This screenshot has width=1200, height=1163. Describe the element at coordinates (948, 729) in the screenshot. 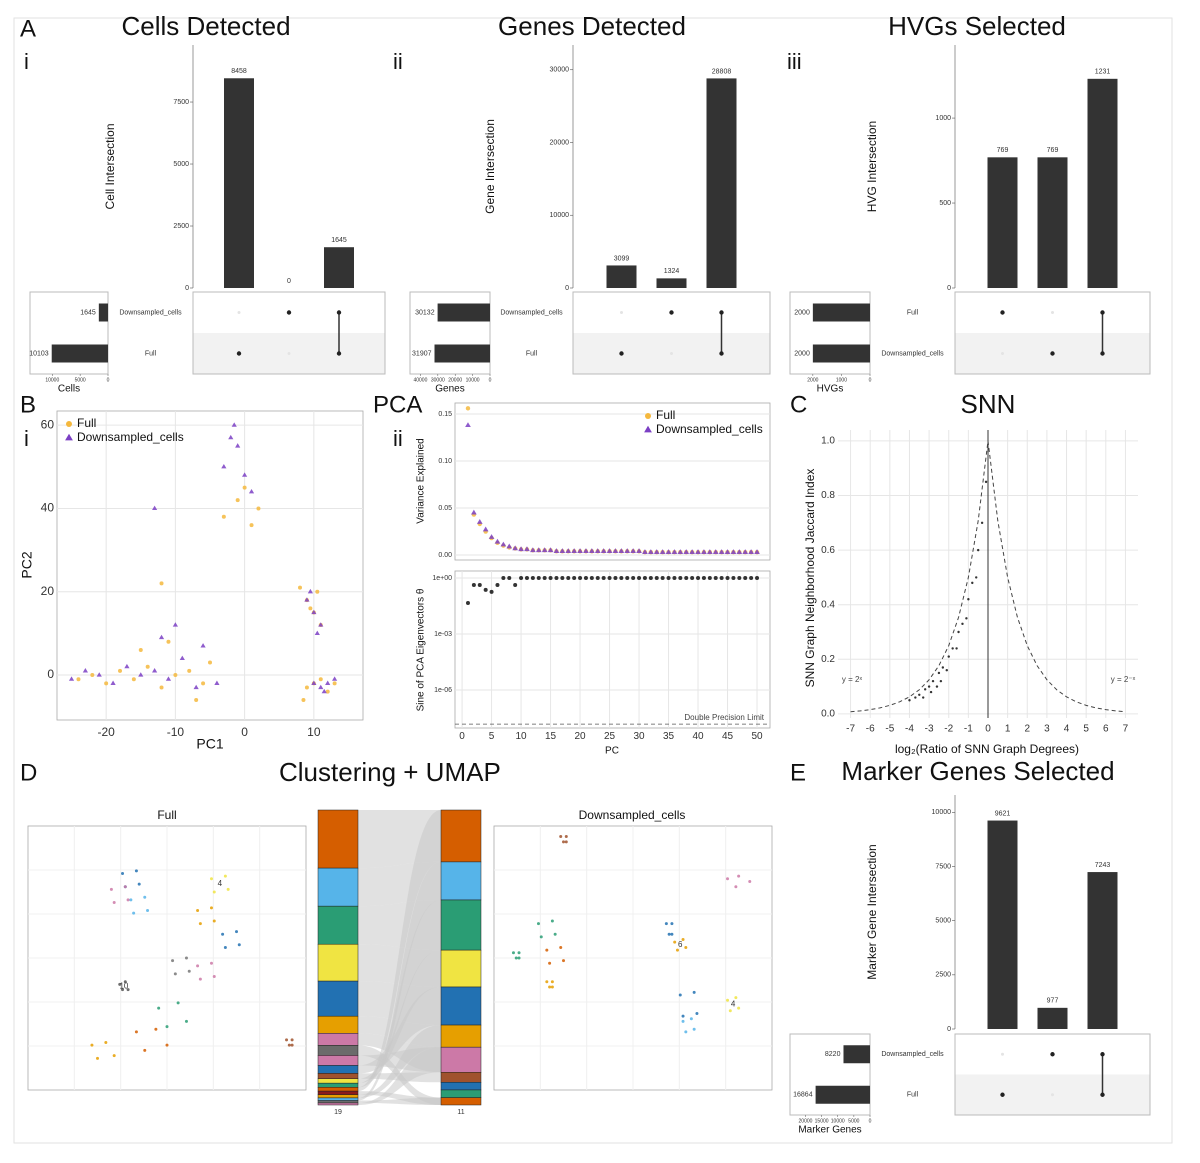

I see `x-tick-label: -2` at that location.